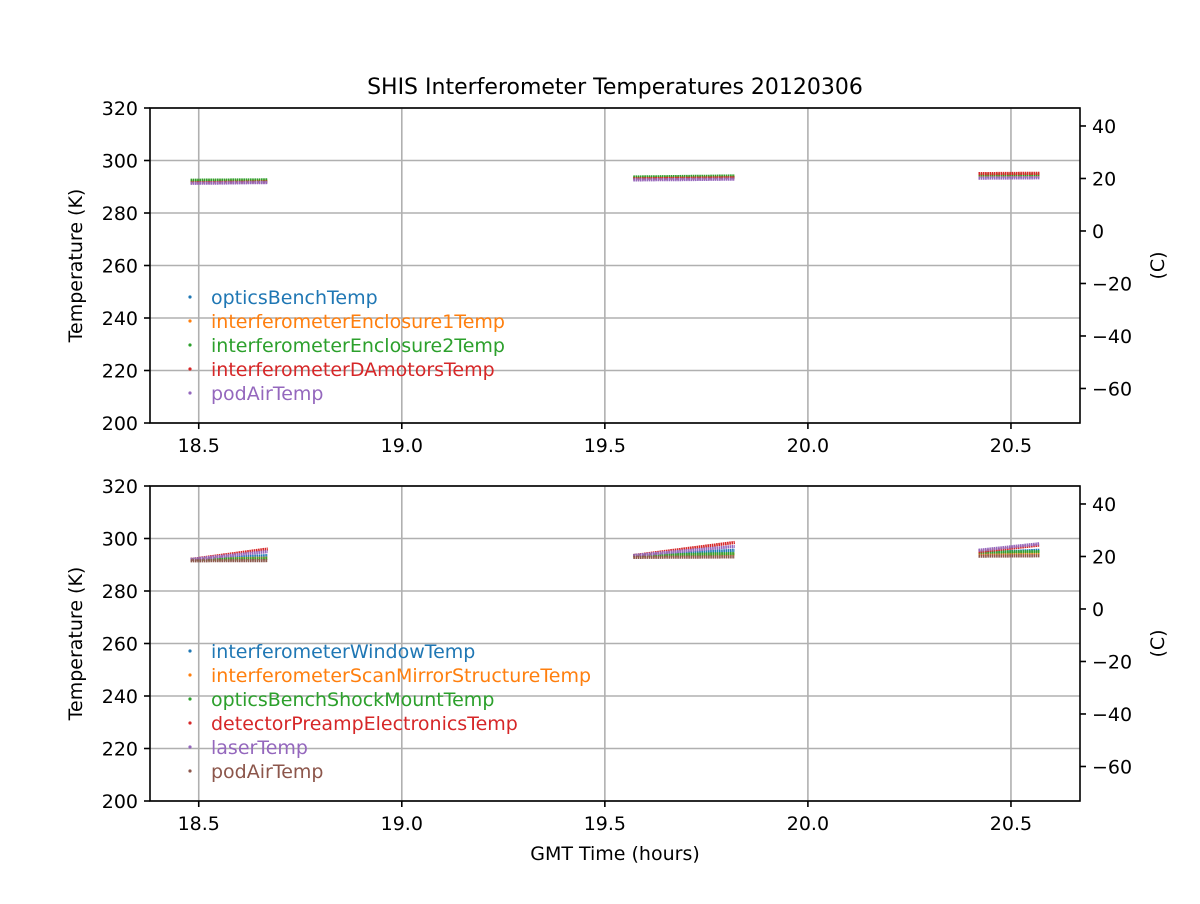 This screenshot has width=1200, height=904. Describe the element at coordinates (352, 700) in the screenshot. I see `legend-label: opticsBenchShockMountTemp` at that location.